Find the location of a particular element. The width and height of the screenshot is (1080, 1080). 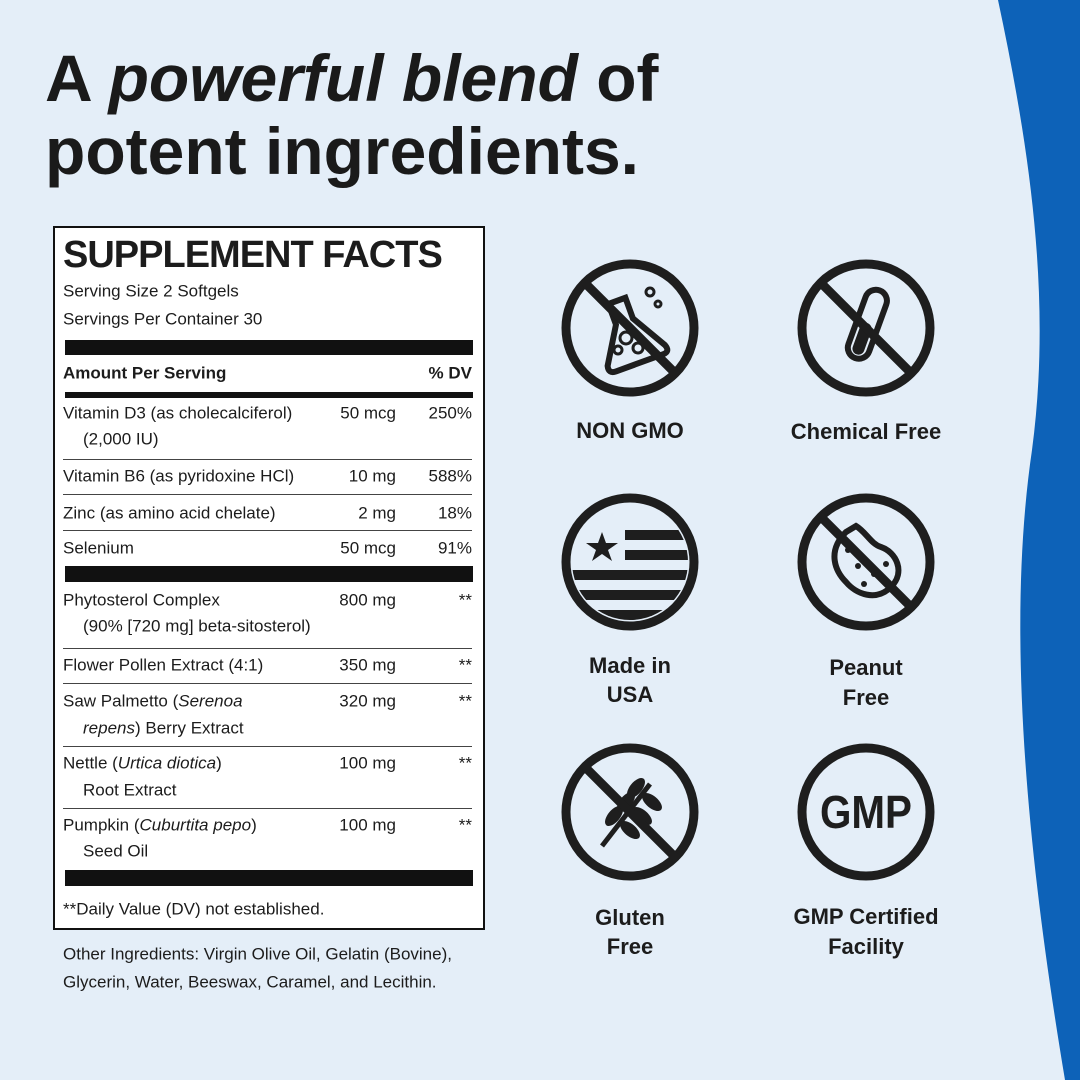

scientific-name: Serenoa is located at coordinates (210, 701).